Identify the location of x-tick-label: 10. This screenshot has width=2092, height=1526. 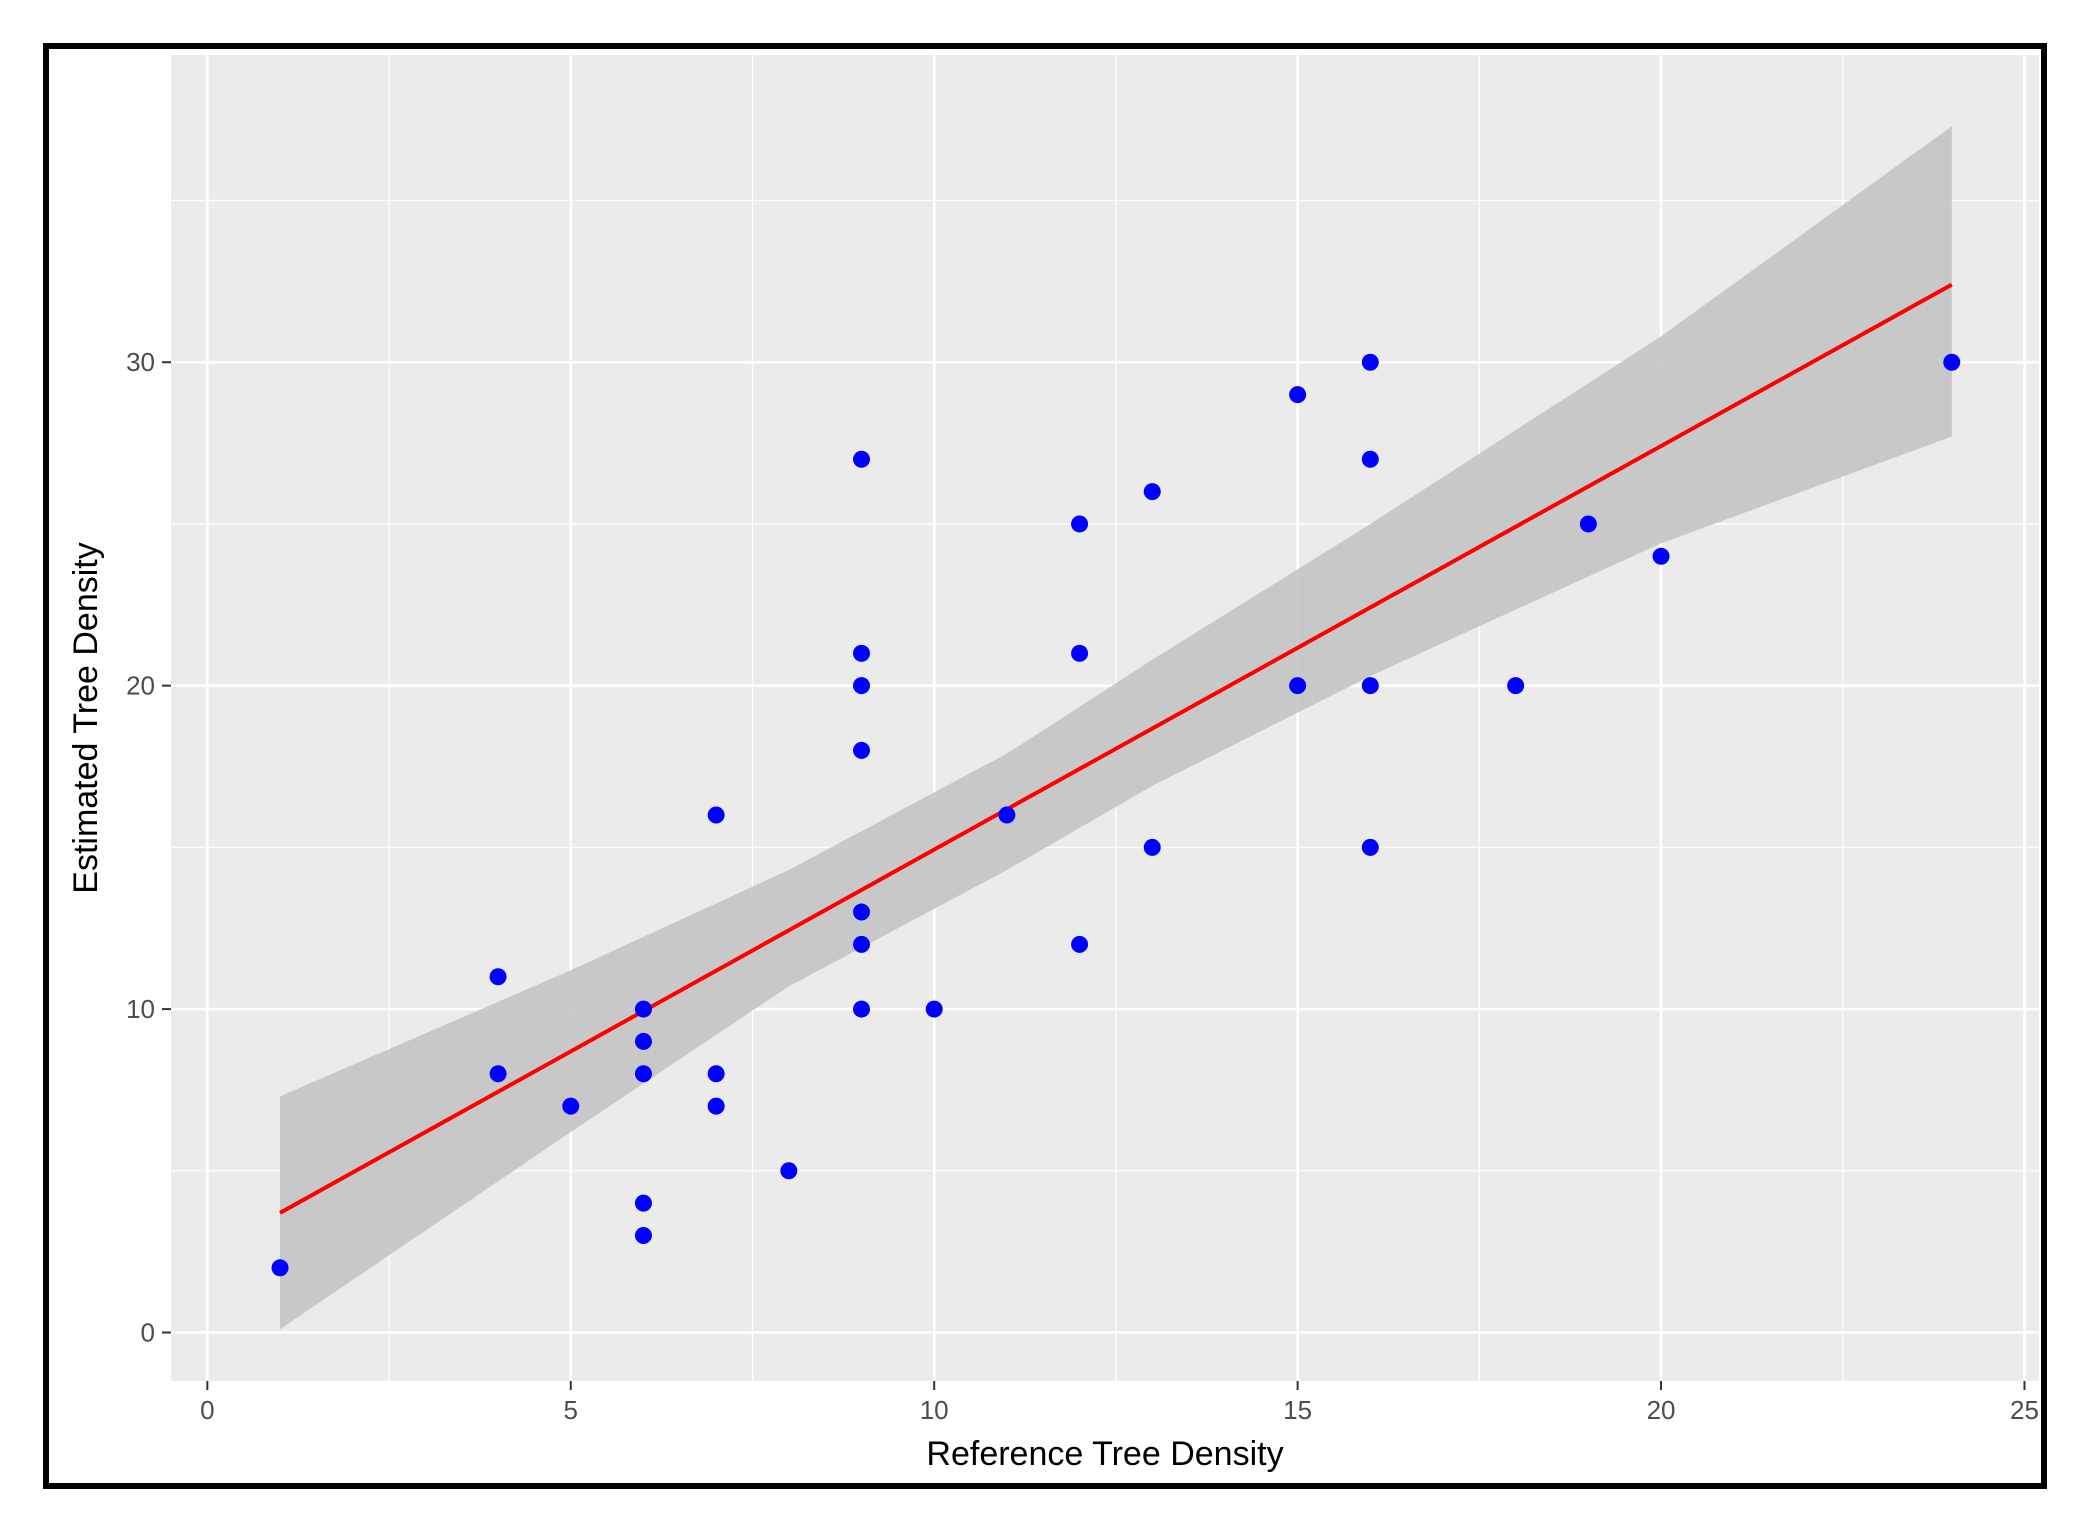
(934, 1410).